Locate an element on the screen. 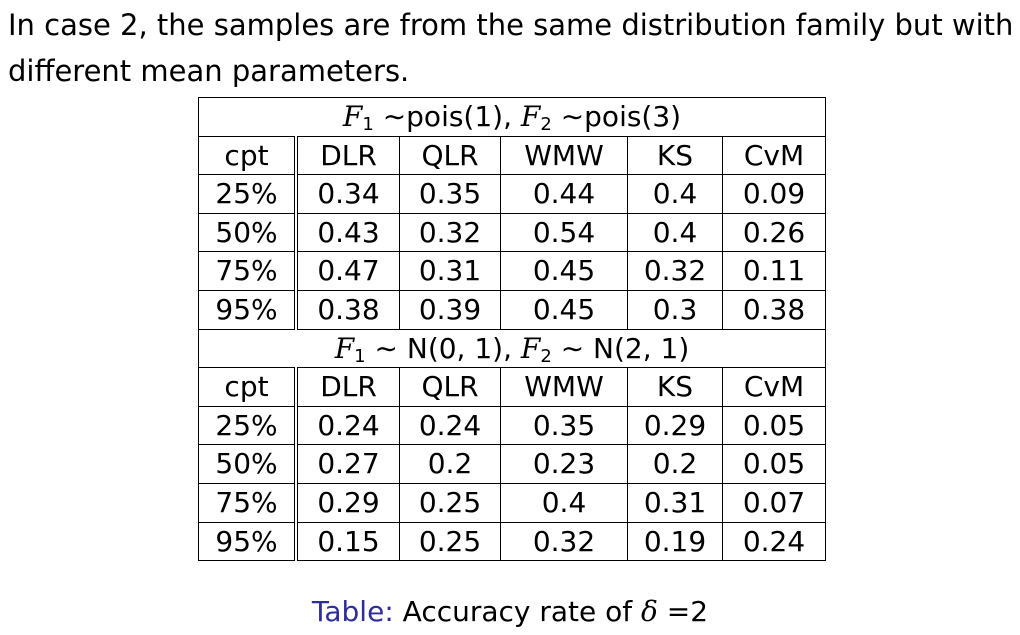 The image size is (1020, 635). section-header: F1 ∼ N(0, 1), F2 ∼ N(2, 1) is located at coordinates (512, 348).